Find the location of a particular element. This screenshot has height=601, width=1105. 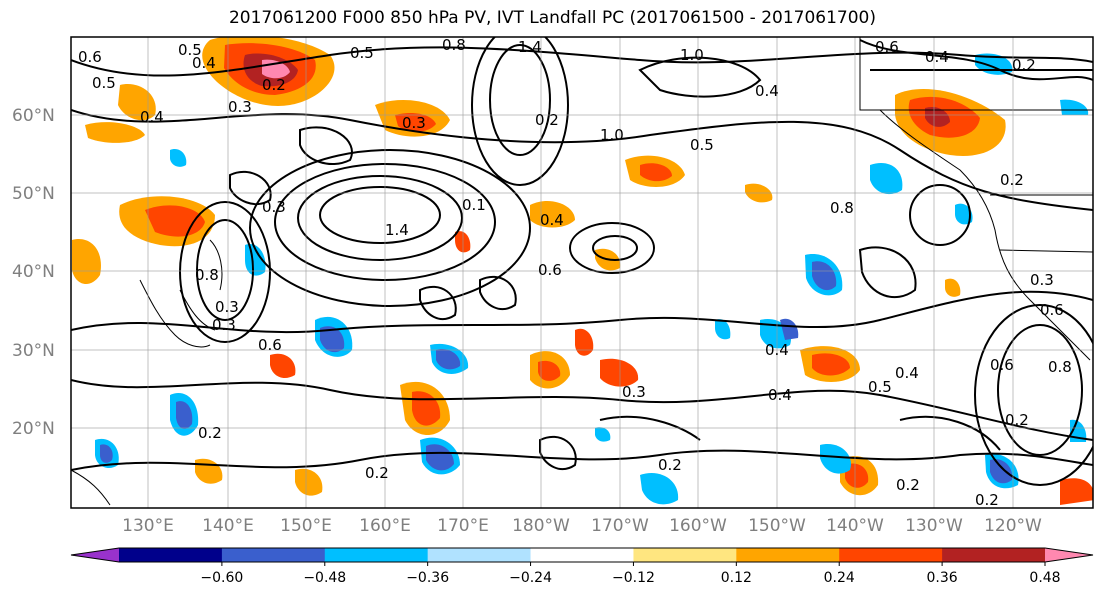

lon-label: 140°E is located at coordinates (228, 526).